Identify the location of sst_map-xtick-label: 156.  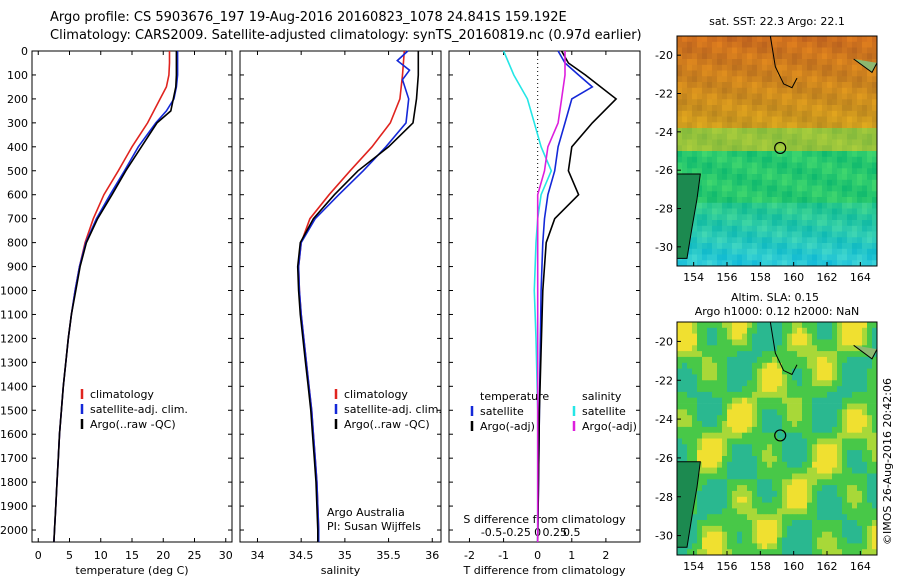
(727, 277).